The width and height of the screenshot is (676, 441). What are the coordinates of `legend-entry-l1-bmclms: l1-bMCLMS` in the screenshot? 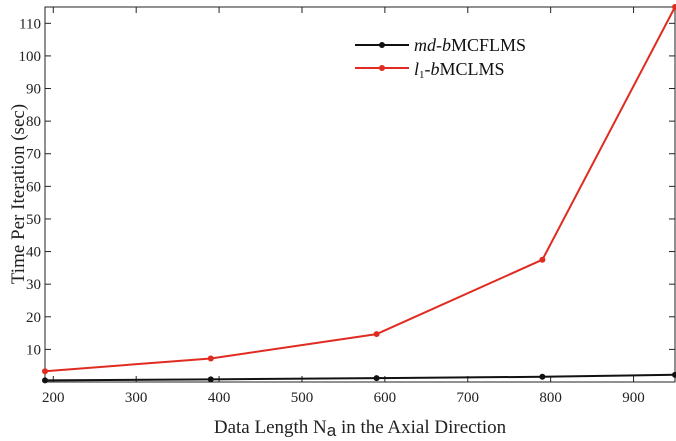 It's located at (430, 70).